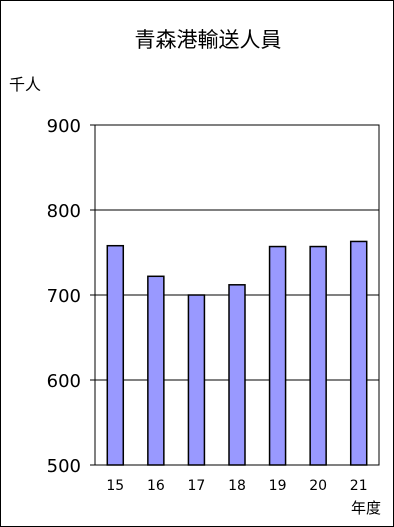  I want to click on x-tick-label-19: 19, so click(278, 486).